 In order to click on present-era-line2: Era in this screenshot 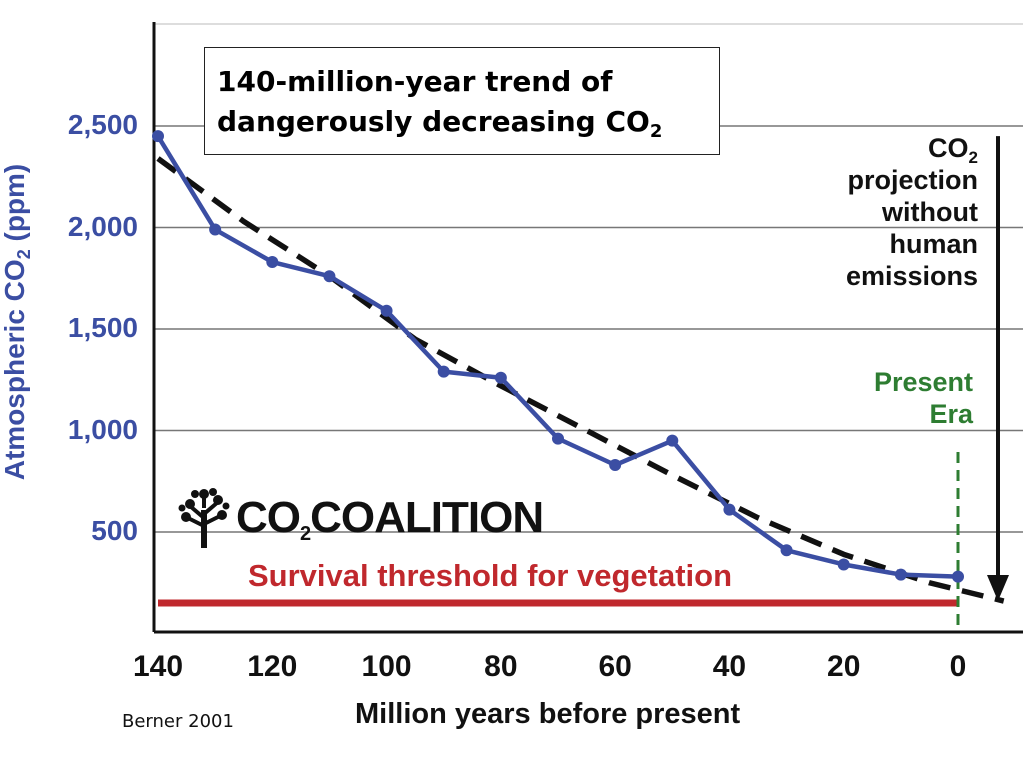, I will do `click(951, 414)`.